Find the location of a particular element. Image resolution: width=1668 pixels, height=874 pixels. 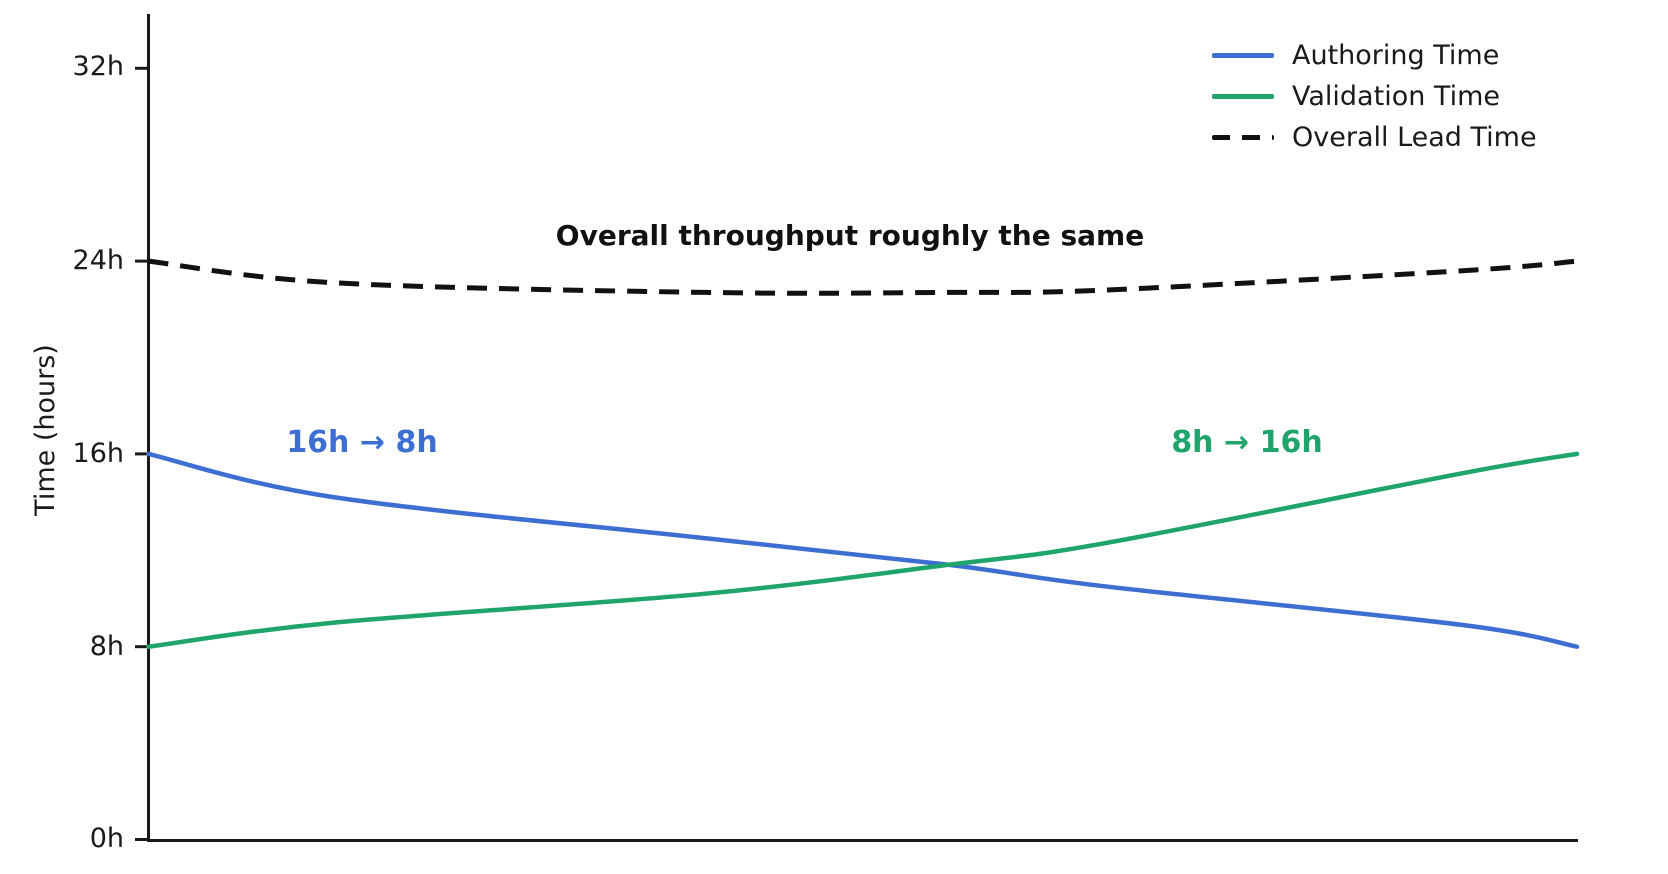

legend-item-authoring-time: Authoring Time is located at coordinates (1374, 55).